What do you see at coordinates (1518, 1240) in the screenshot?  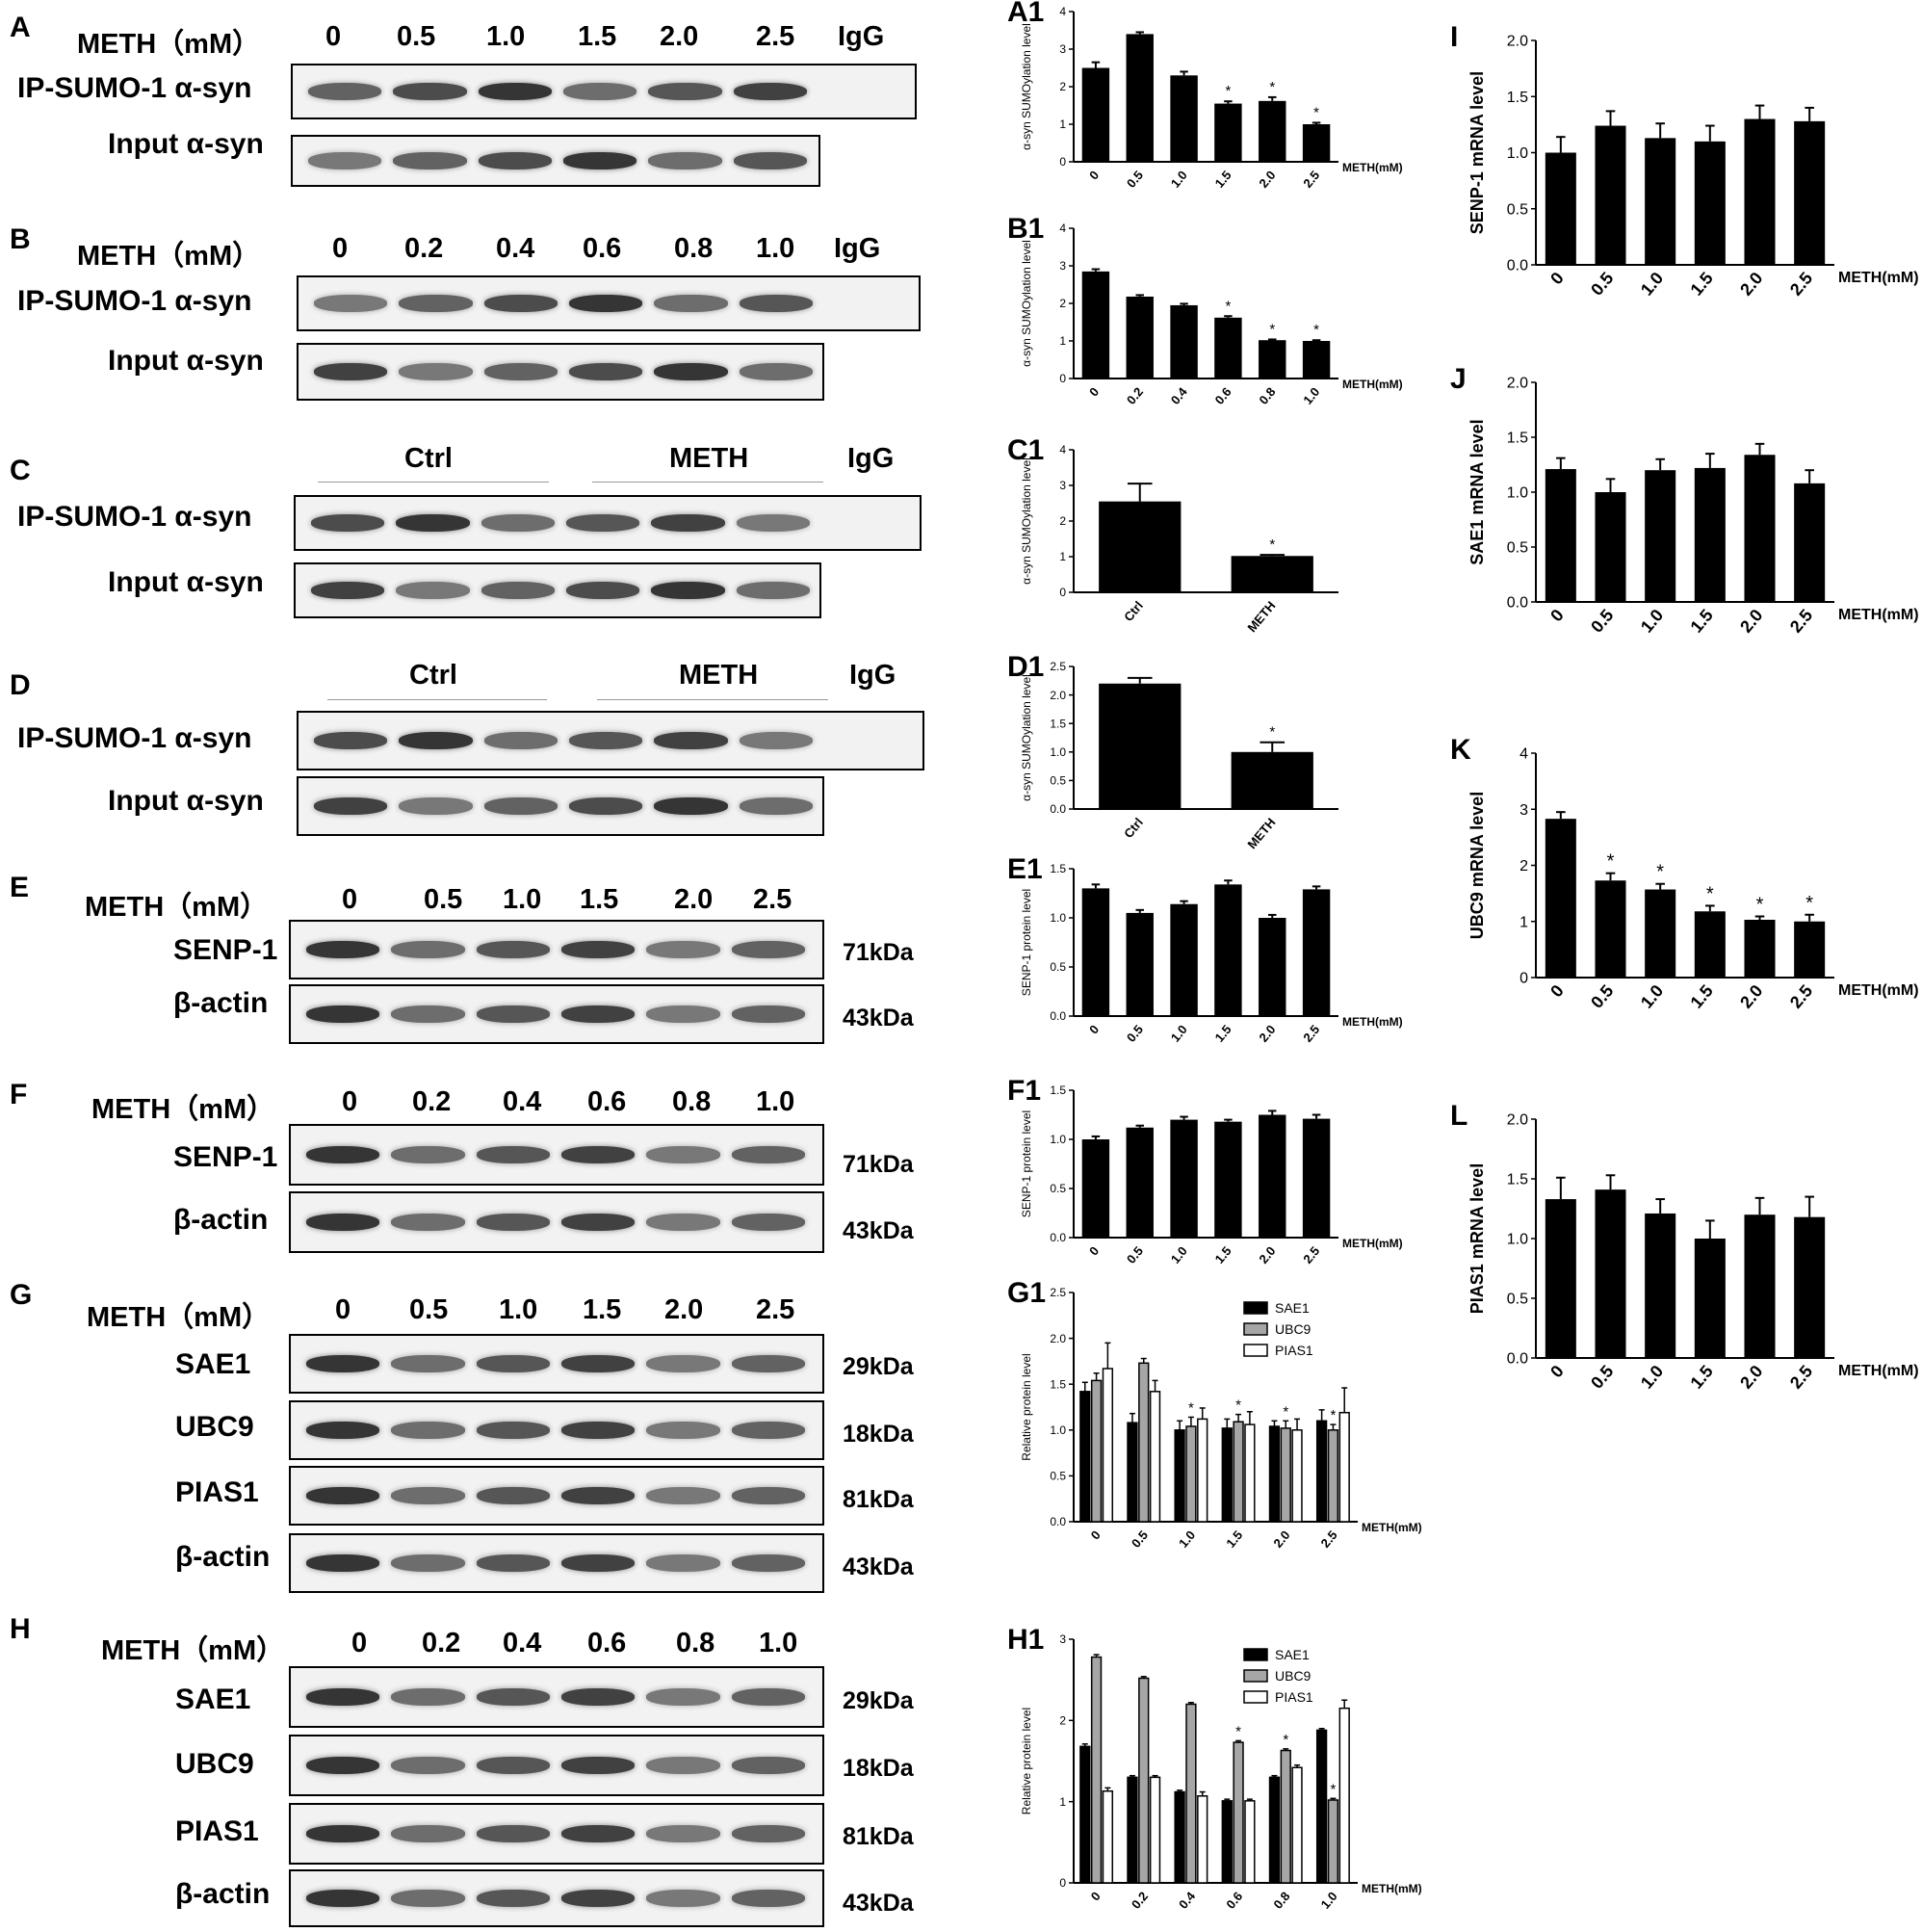 I see `y-tick-label: 1.0` at bounding box center [1518, 1240].